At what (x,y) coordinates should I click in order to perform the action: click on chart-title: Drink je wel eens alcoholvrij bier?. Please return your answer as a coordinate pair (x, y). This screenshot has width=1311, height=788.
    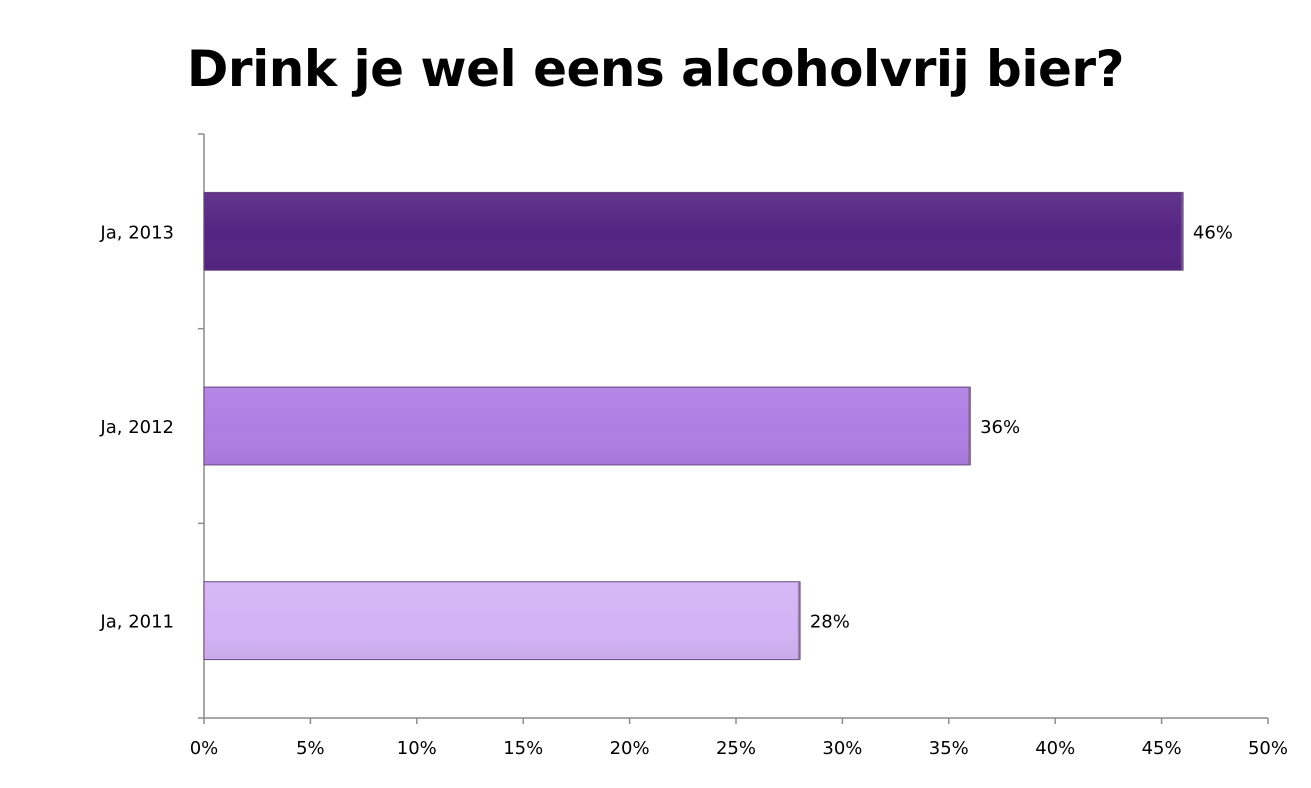
    Looking at the image, I should click on (655, 69).